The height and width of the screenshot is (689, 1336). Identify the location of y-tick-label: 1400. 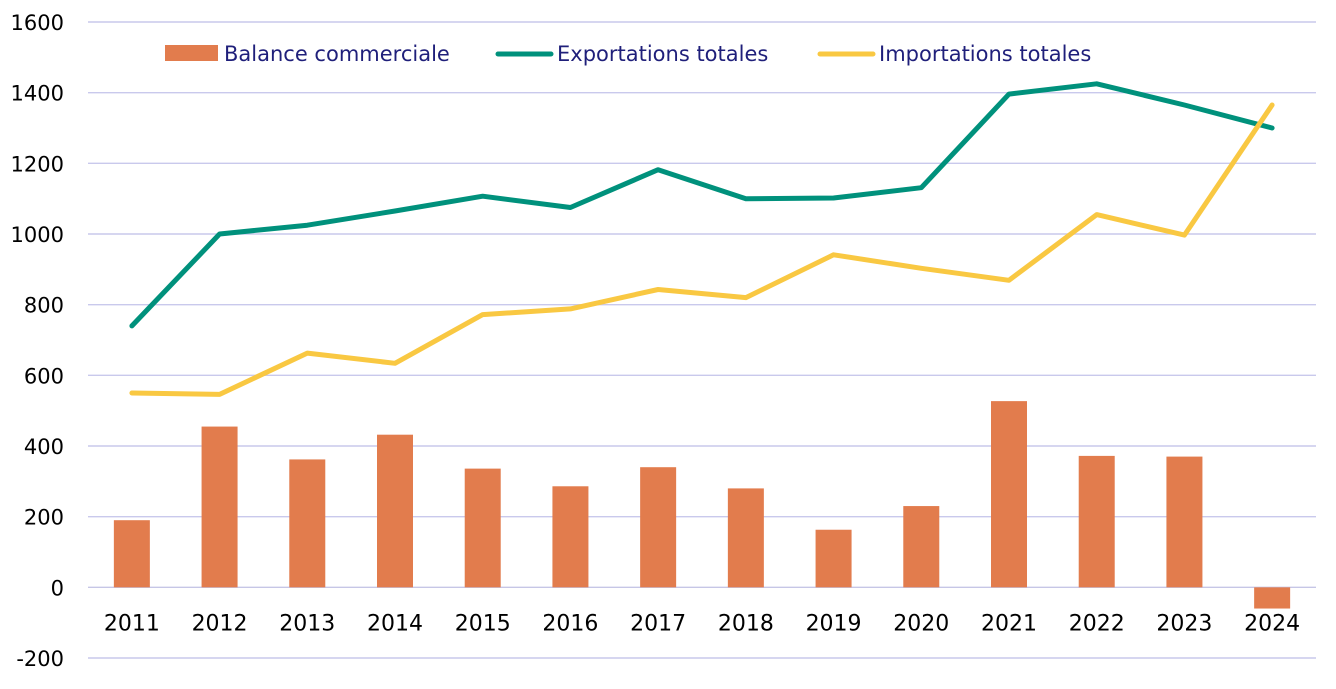
(37, 94).